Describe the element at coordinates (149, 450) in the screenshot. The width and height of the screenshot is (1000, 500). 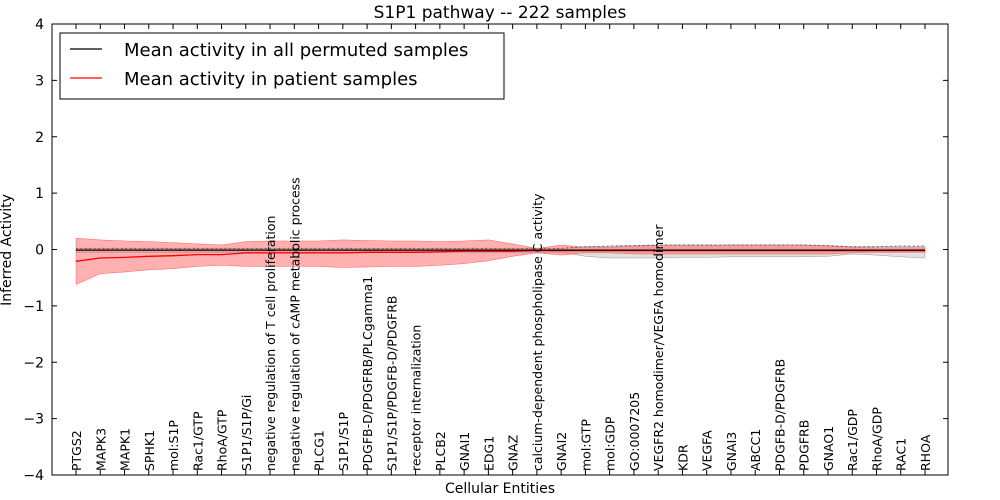
I see `x-tick-label: SPHK1` at that location.